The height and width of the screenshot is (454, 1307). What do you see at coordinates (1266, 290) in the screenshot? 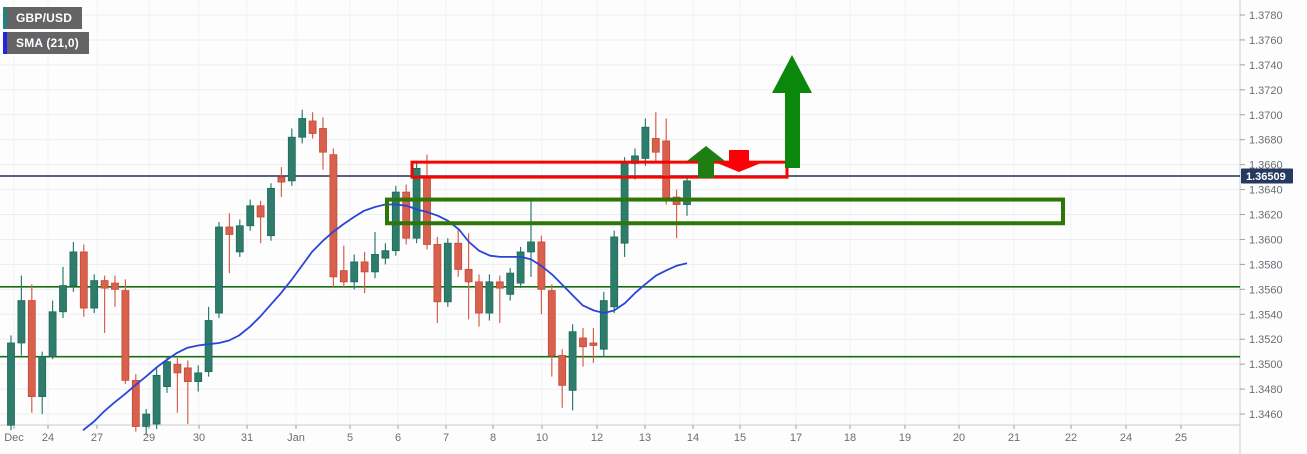
I see `y-axis-label: 1.3560` at bounding box center [1266, 290].